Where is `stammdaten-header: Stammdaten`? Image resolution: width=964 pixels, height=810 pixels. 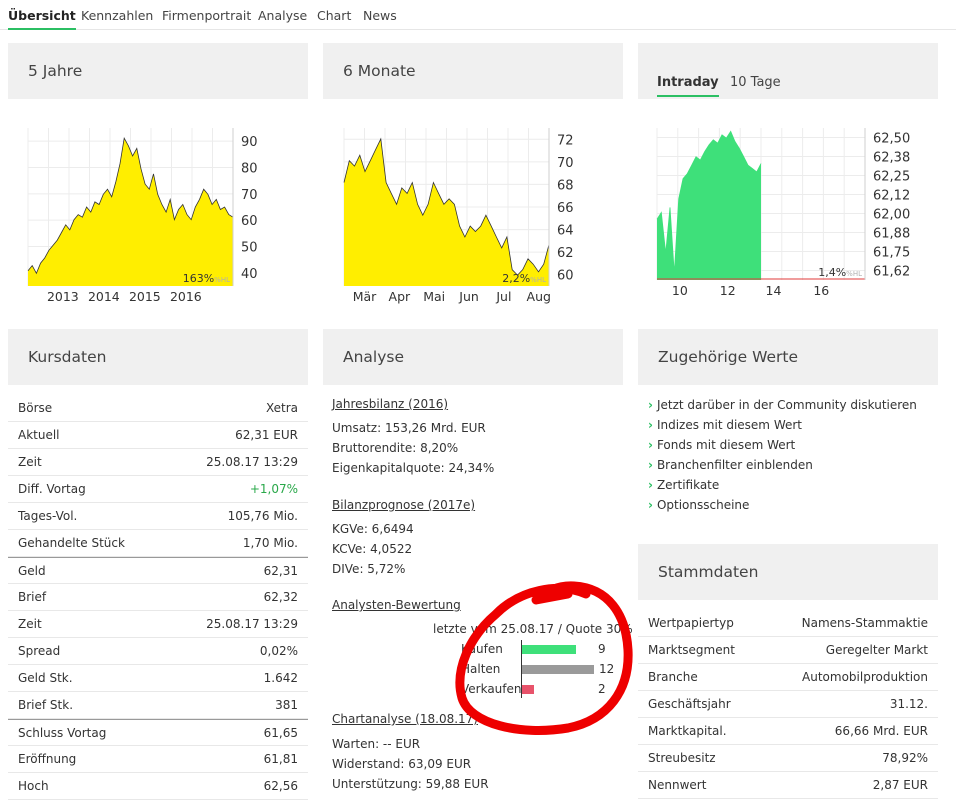 stammdaten-header: Stammdaten is located at coordinates (788, 572).